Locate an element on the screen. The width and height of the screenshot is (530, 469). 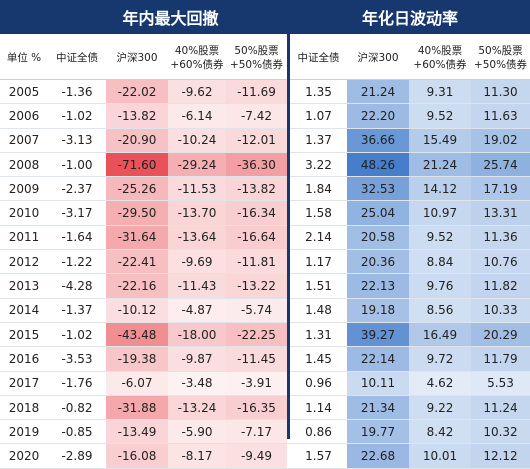
dd-50-50-cell: -3.91 is located at coordinates (256, 383).